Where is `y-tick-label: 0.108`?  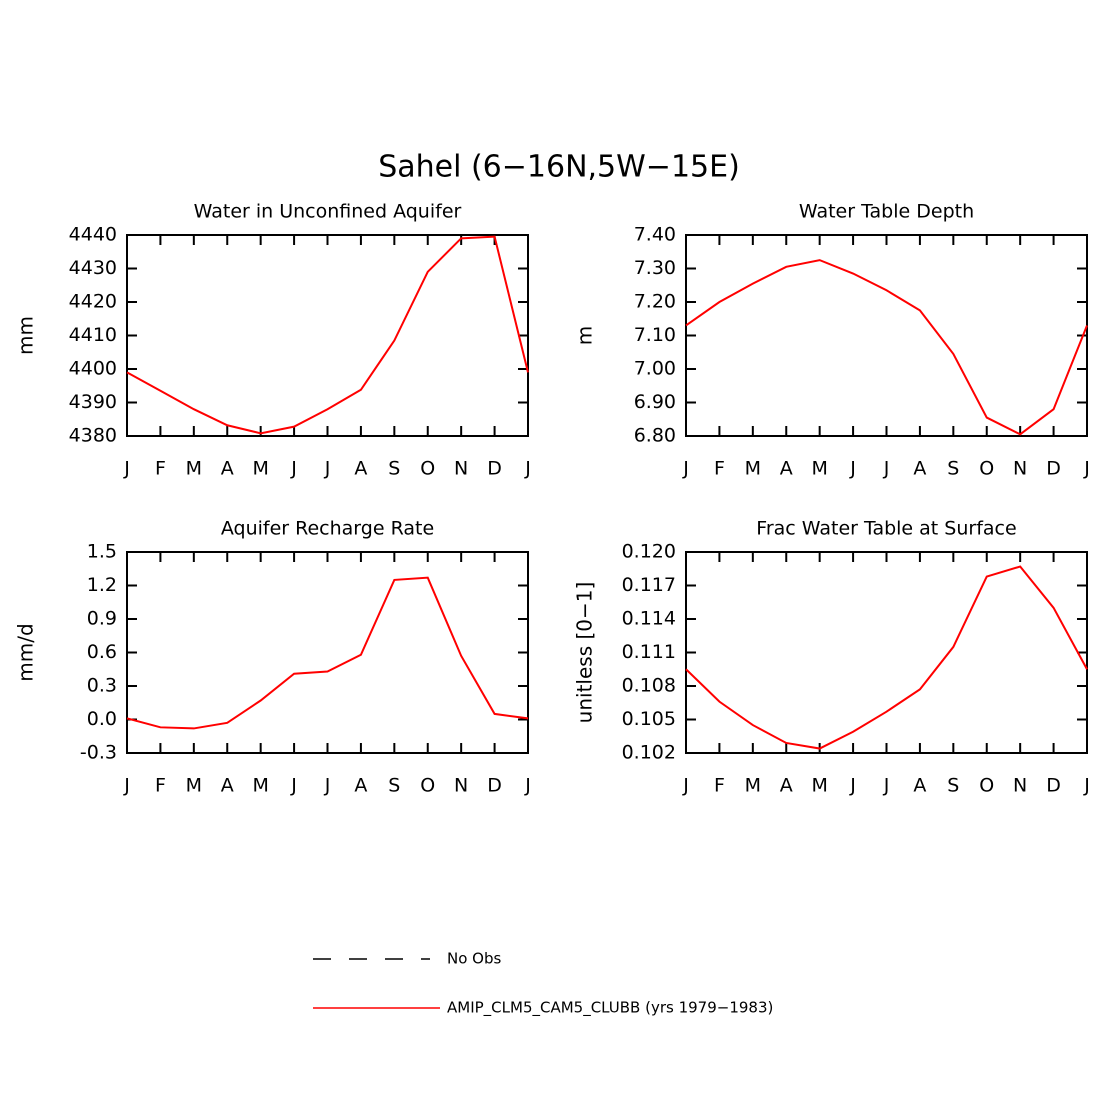
y-tick-label: 0.108 is located at coordinates (649, 686).